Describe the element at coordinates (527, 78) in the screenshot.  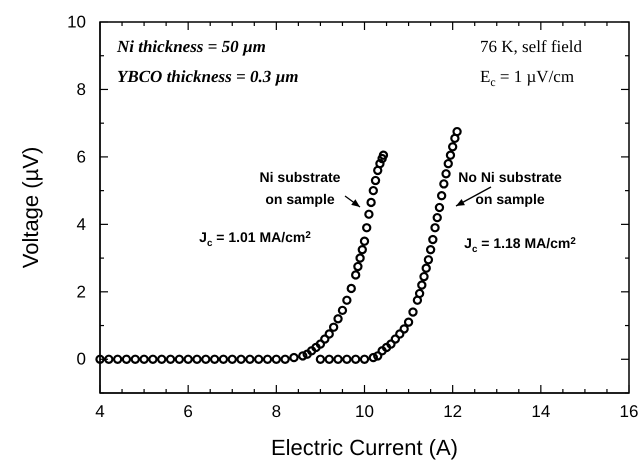
I see `annotation: E$_{c}$ = 1 µV/cm` at that location.